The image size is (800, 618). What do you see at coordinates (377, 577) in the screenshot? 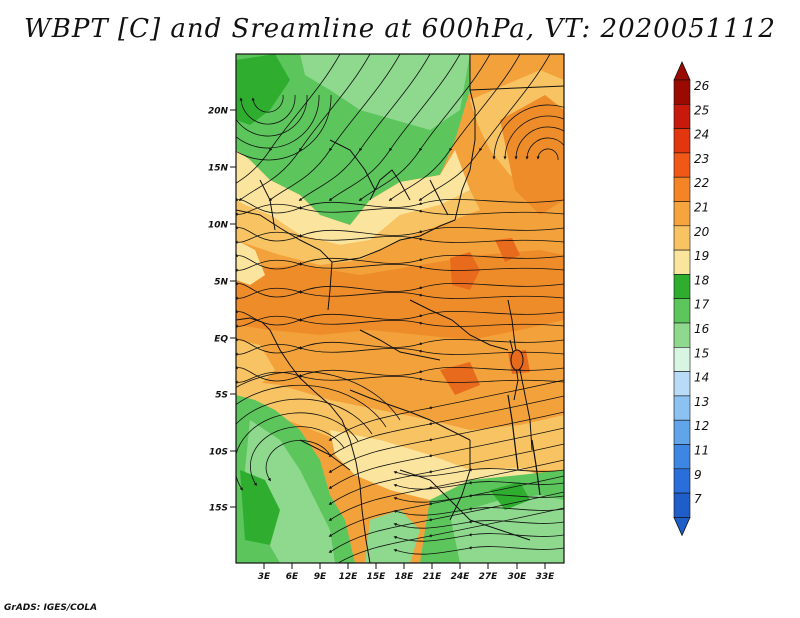
I see `lon-label: 15E` at bounding box center [377, 577].